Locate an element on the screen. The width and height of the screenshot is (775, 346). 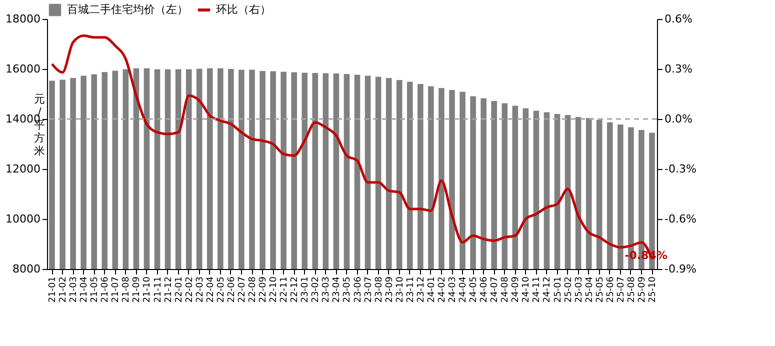
y-tick-label: 8000 is located at coordinates (26, 269).